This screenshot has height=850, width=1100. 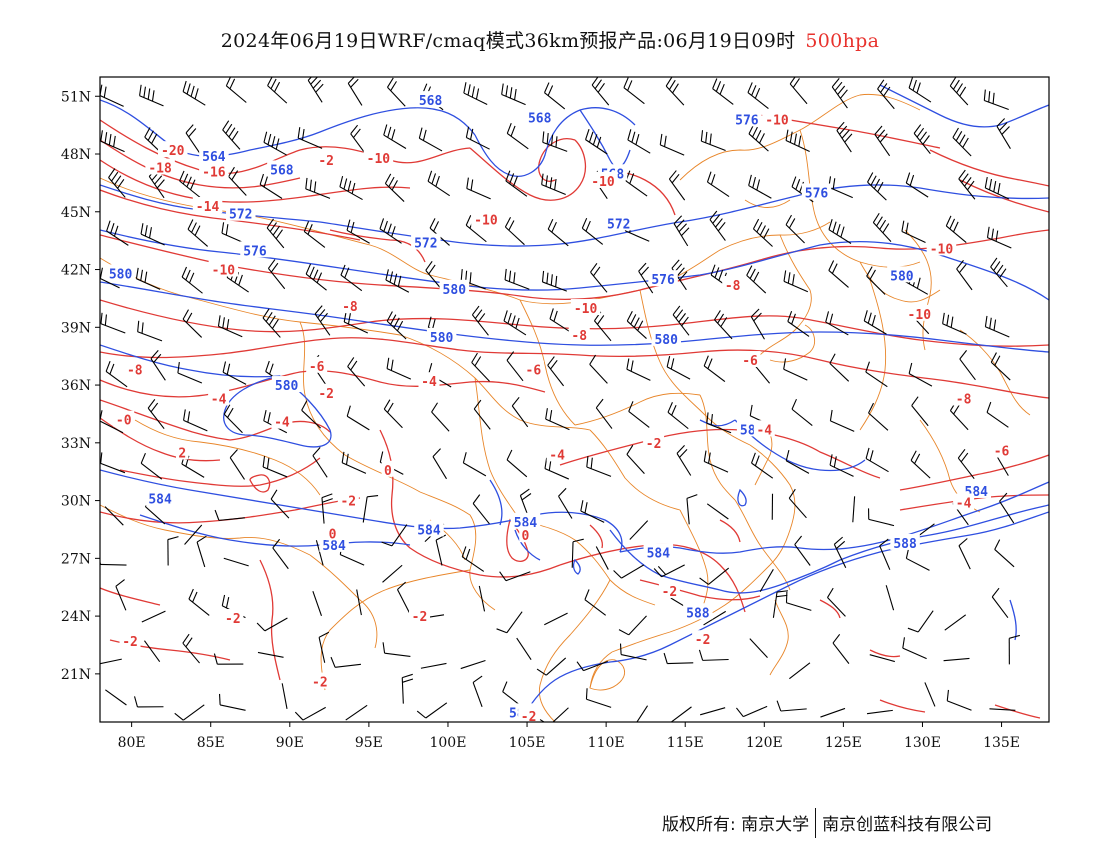 What do you see at coordinates (922, 743) in the screenshot?
I see `x-tick-label: 130E` at bounding box center [922, 743].